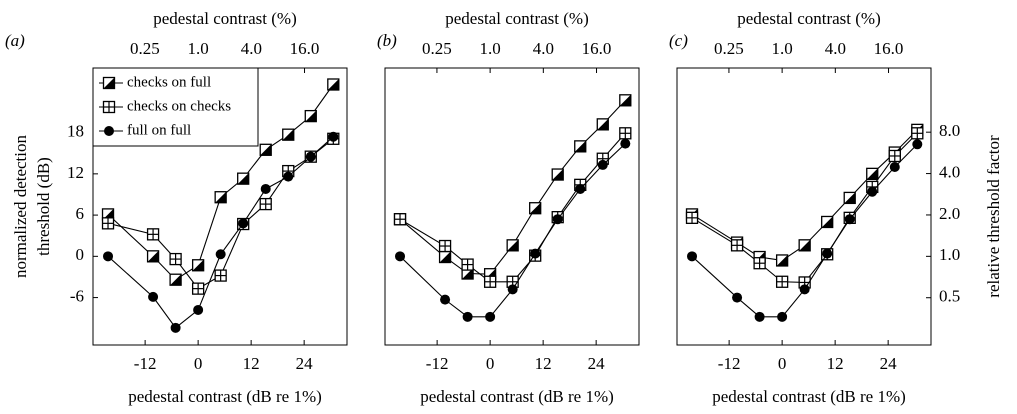  Describe the element at coordinates (949, 130) in the screenshot. I see `y2-tick-label: 8.0` at that location.